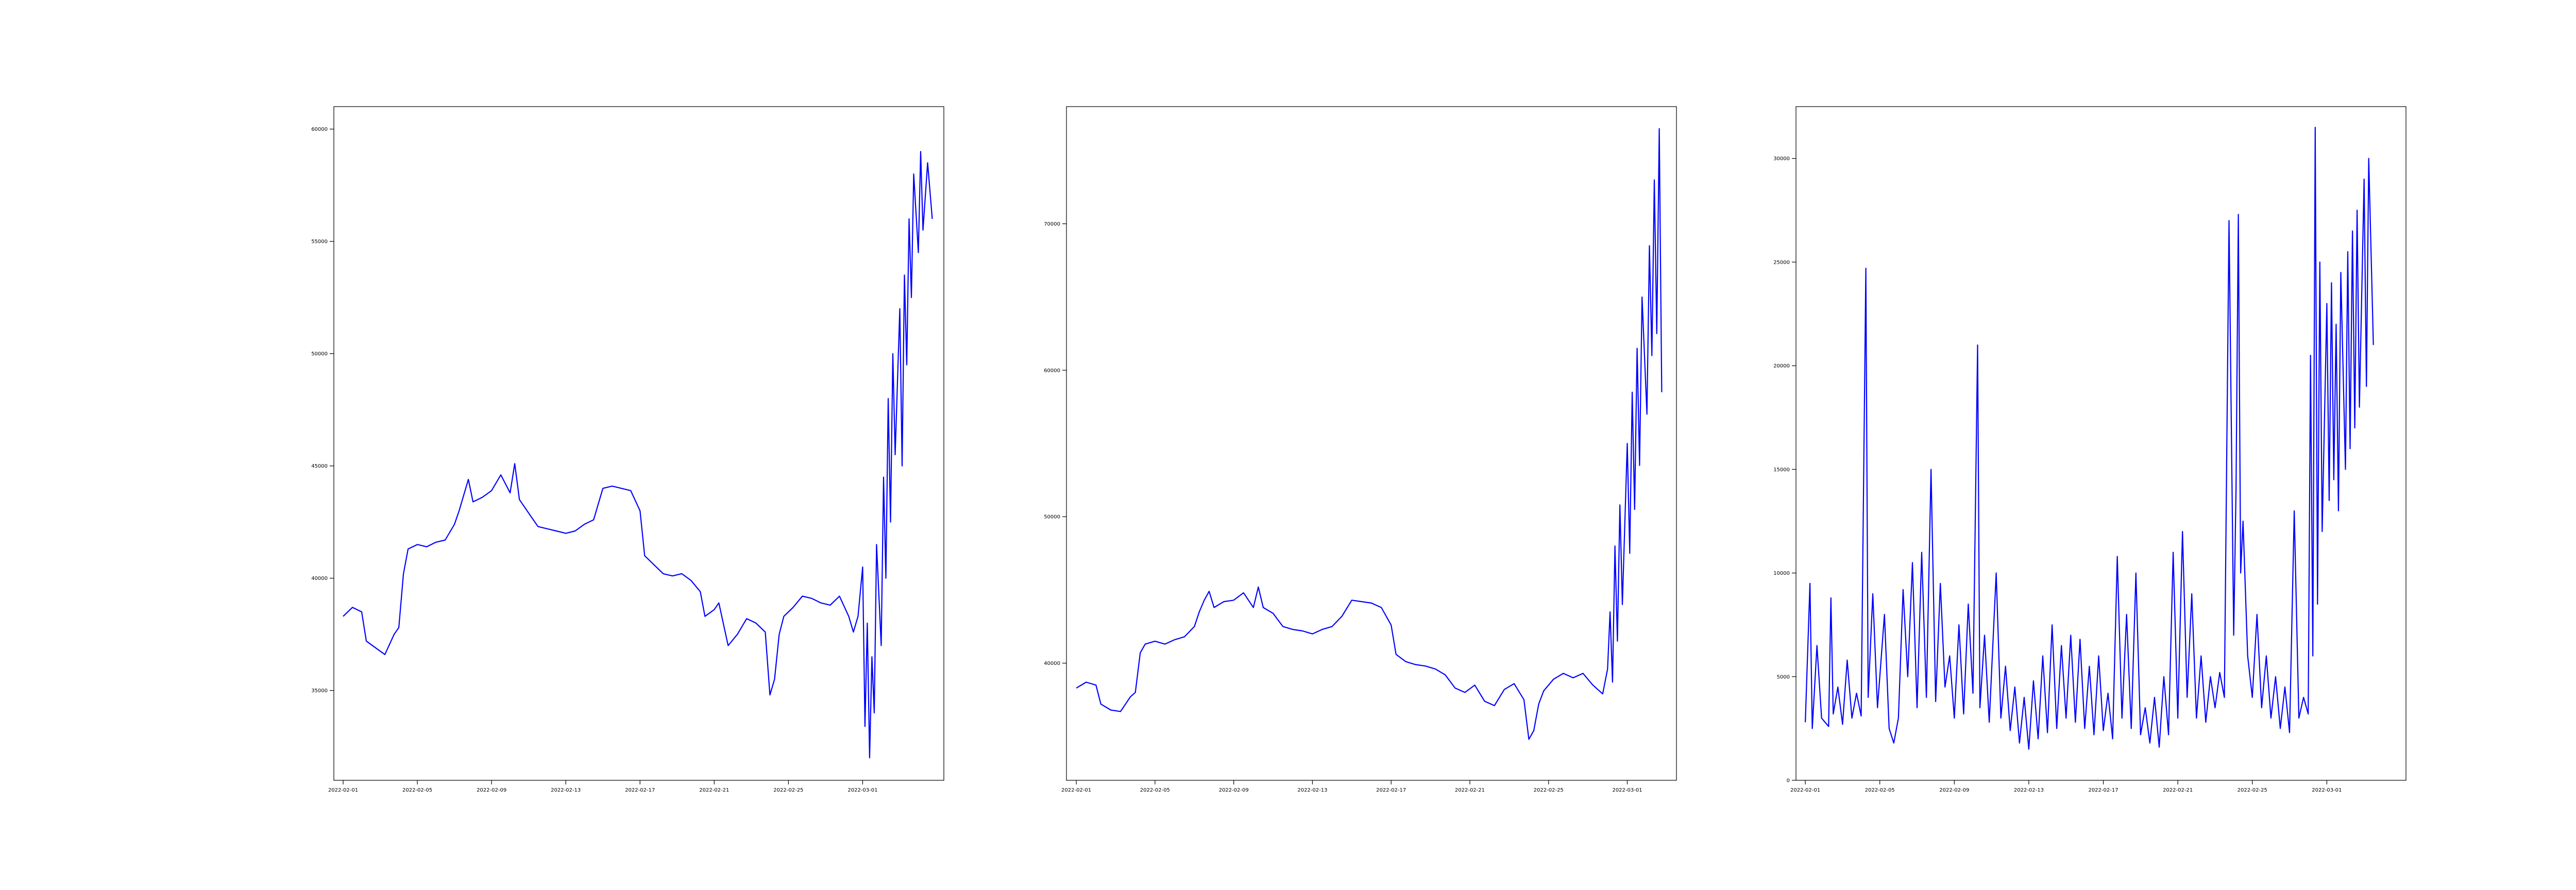 The height and width of the screenshot is (890, 2576). What do you see at coordinates (319, 691) in the screenshot?
I see `y-tick-label: 35000` at bounding box center [319, 691].